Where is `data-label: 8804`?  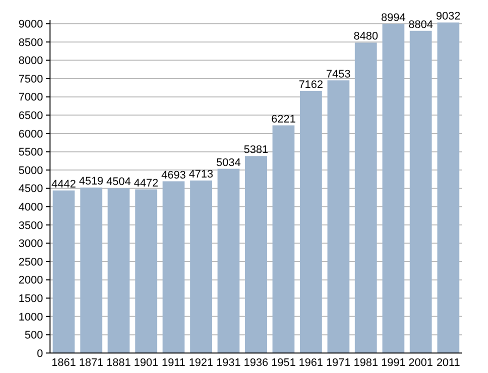 data-label: 8804 is located at coordinates (421, 24).